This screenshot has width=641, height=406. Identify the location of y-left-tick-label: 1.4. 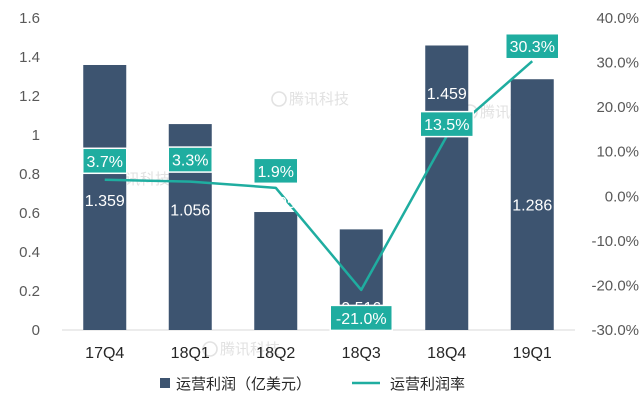
(29, 57).